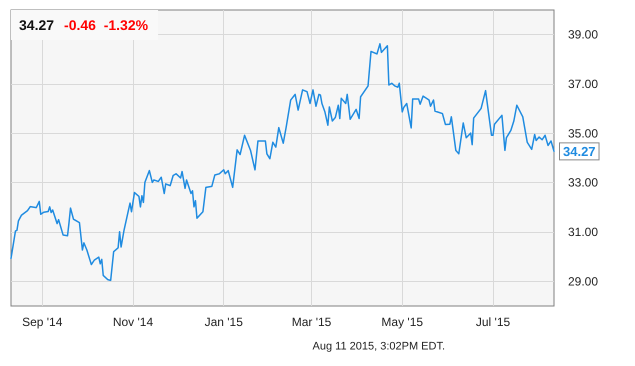  I want to click on y-tick-label: 39.00, so click(583, 35).